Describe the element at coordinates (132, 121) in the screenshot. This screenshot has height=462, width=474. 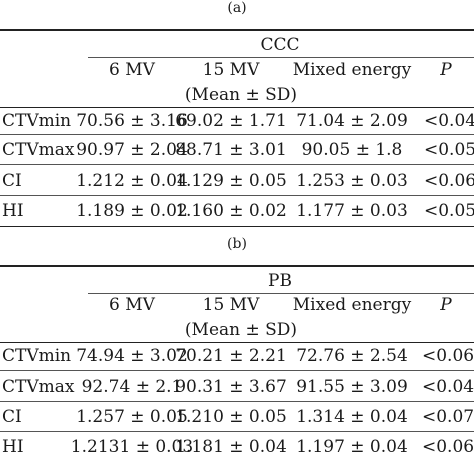
I see `cell-6mv: 70.56 ± 3.16` at that location.